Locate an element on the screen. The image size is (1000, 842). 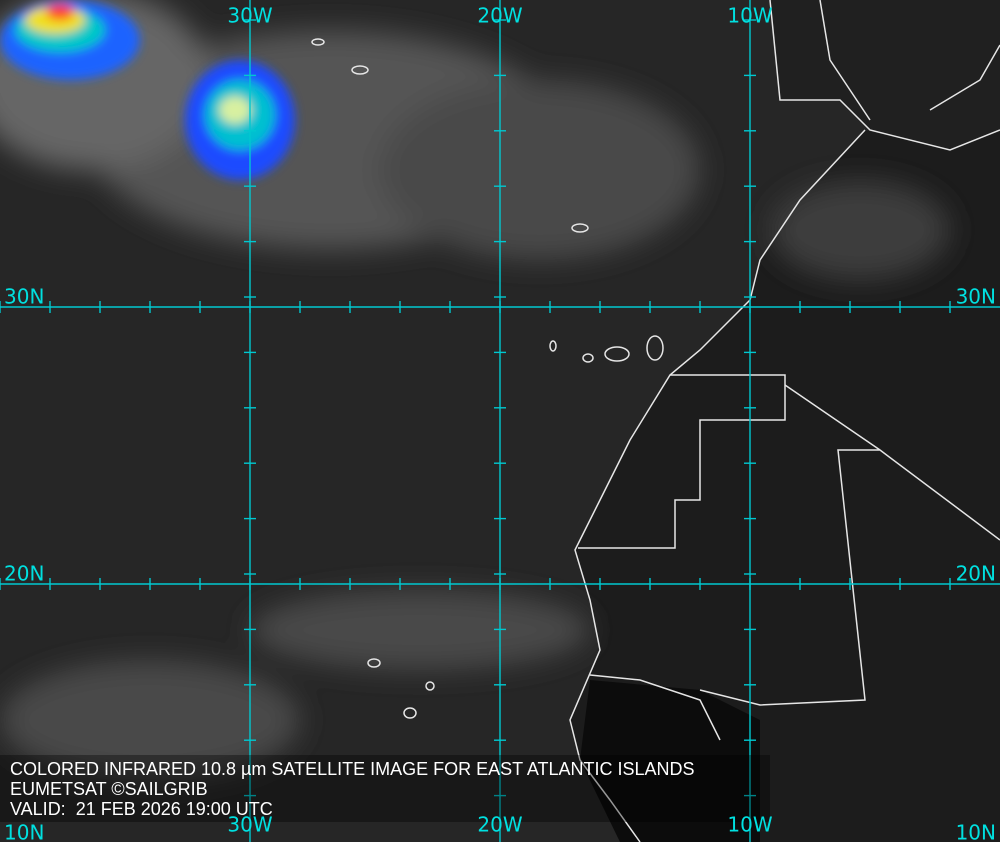
caption-band is located at coordinates (385, 788).